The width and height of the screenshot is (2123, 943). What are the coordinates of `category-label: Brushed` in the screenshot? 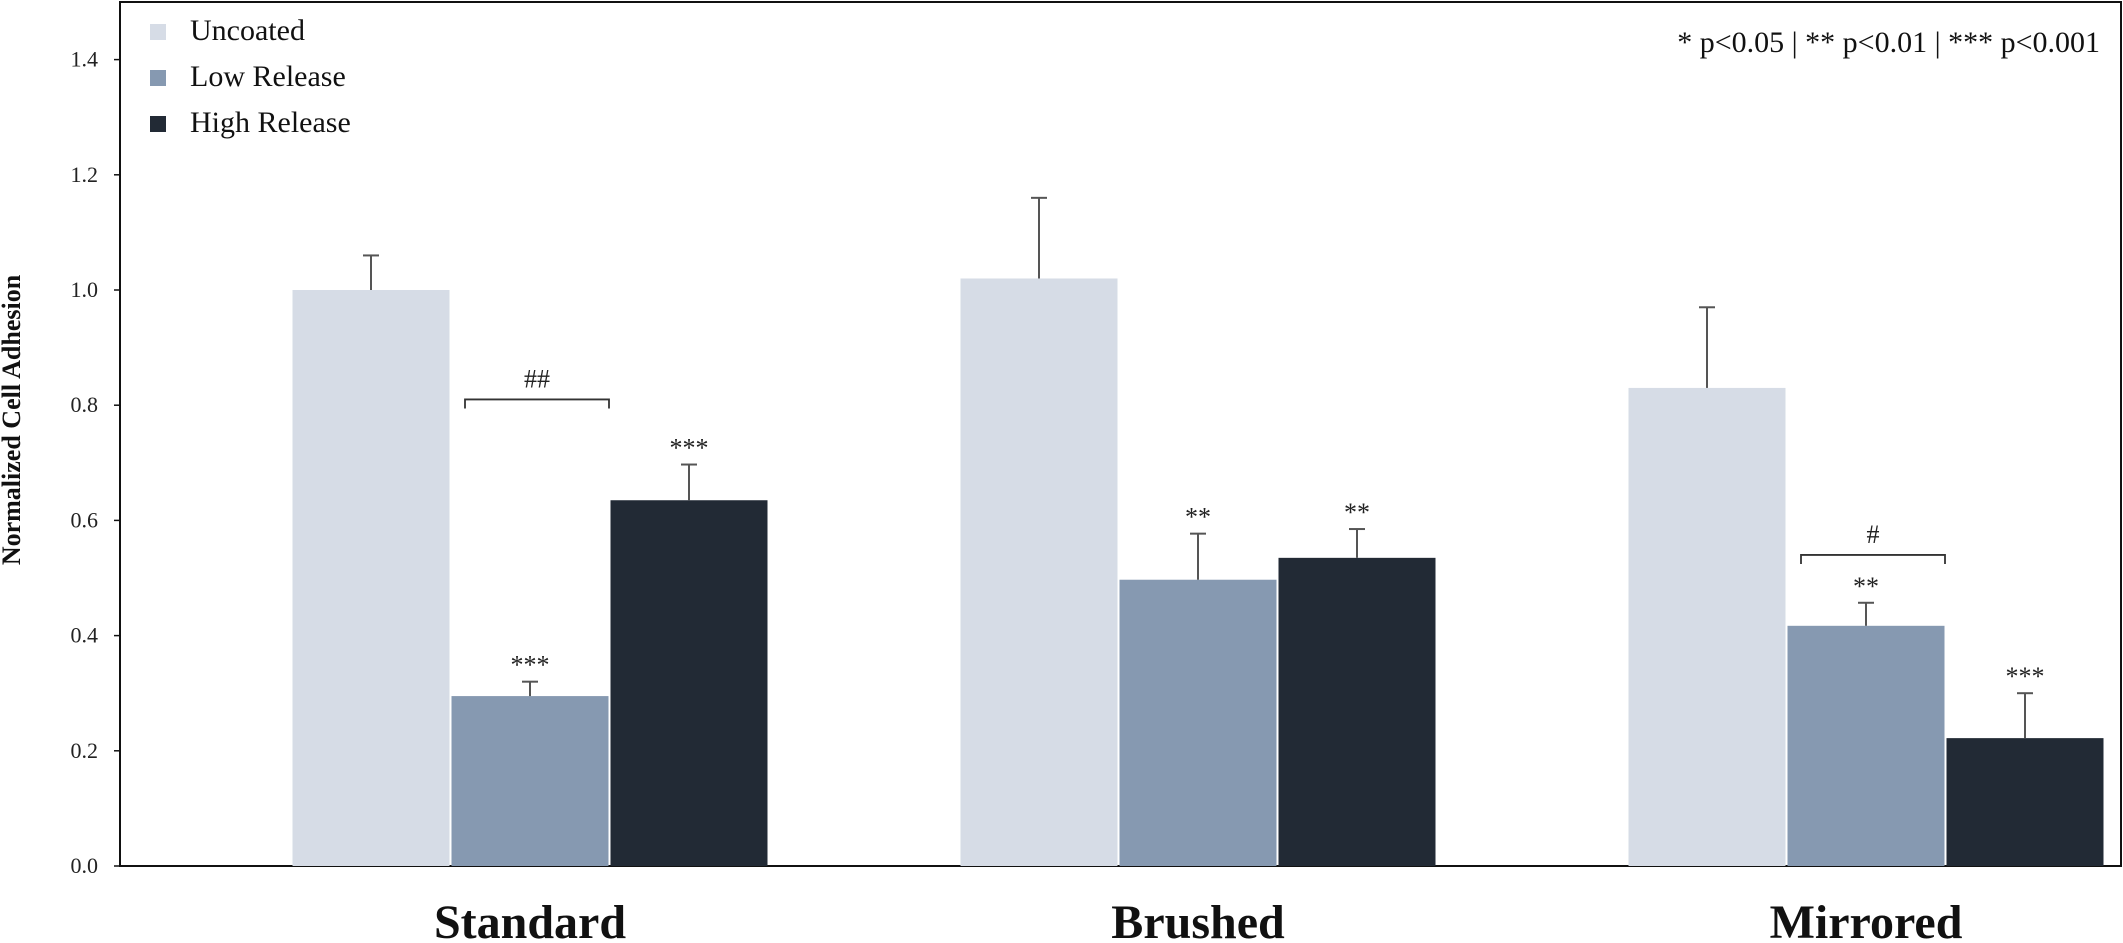 It's located at (1198, 919).